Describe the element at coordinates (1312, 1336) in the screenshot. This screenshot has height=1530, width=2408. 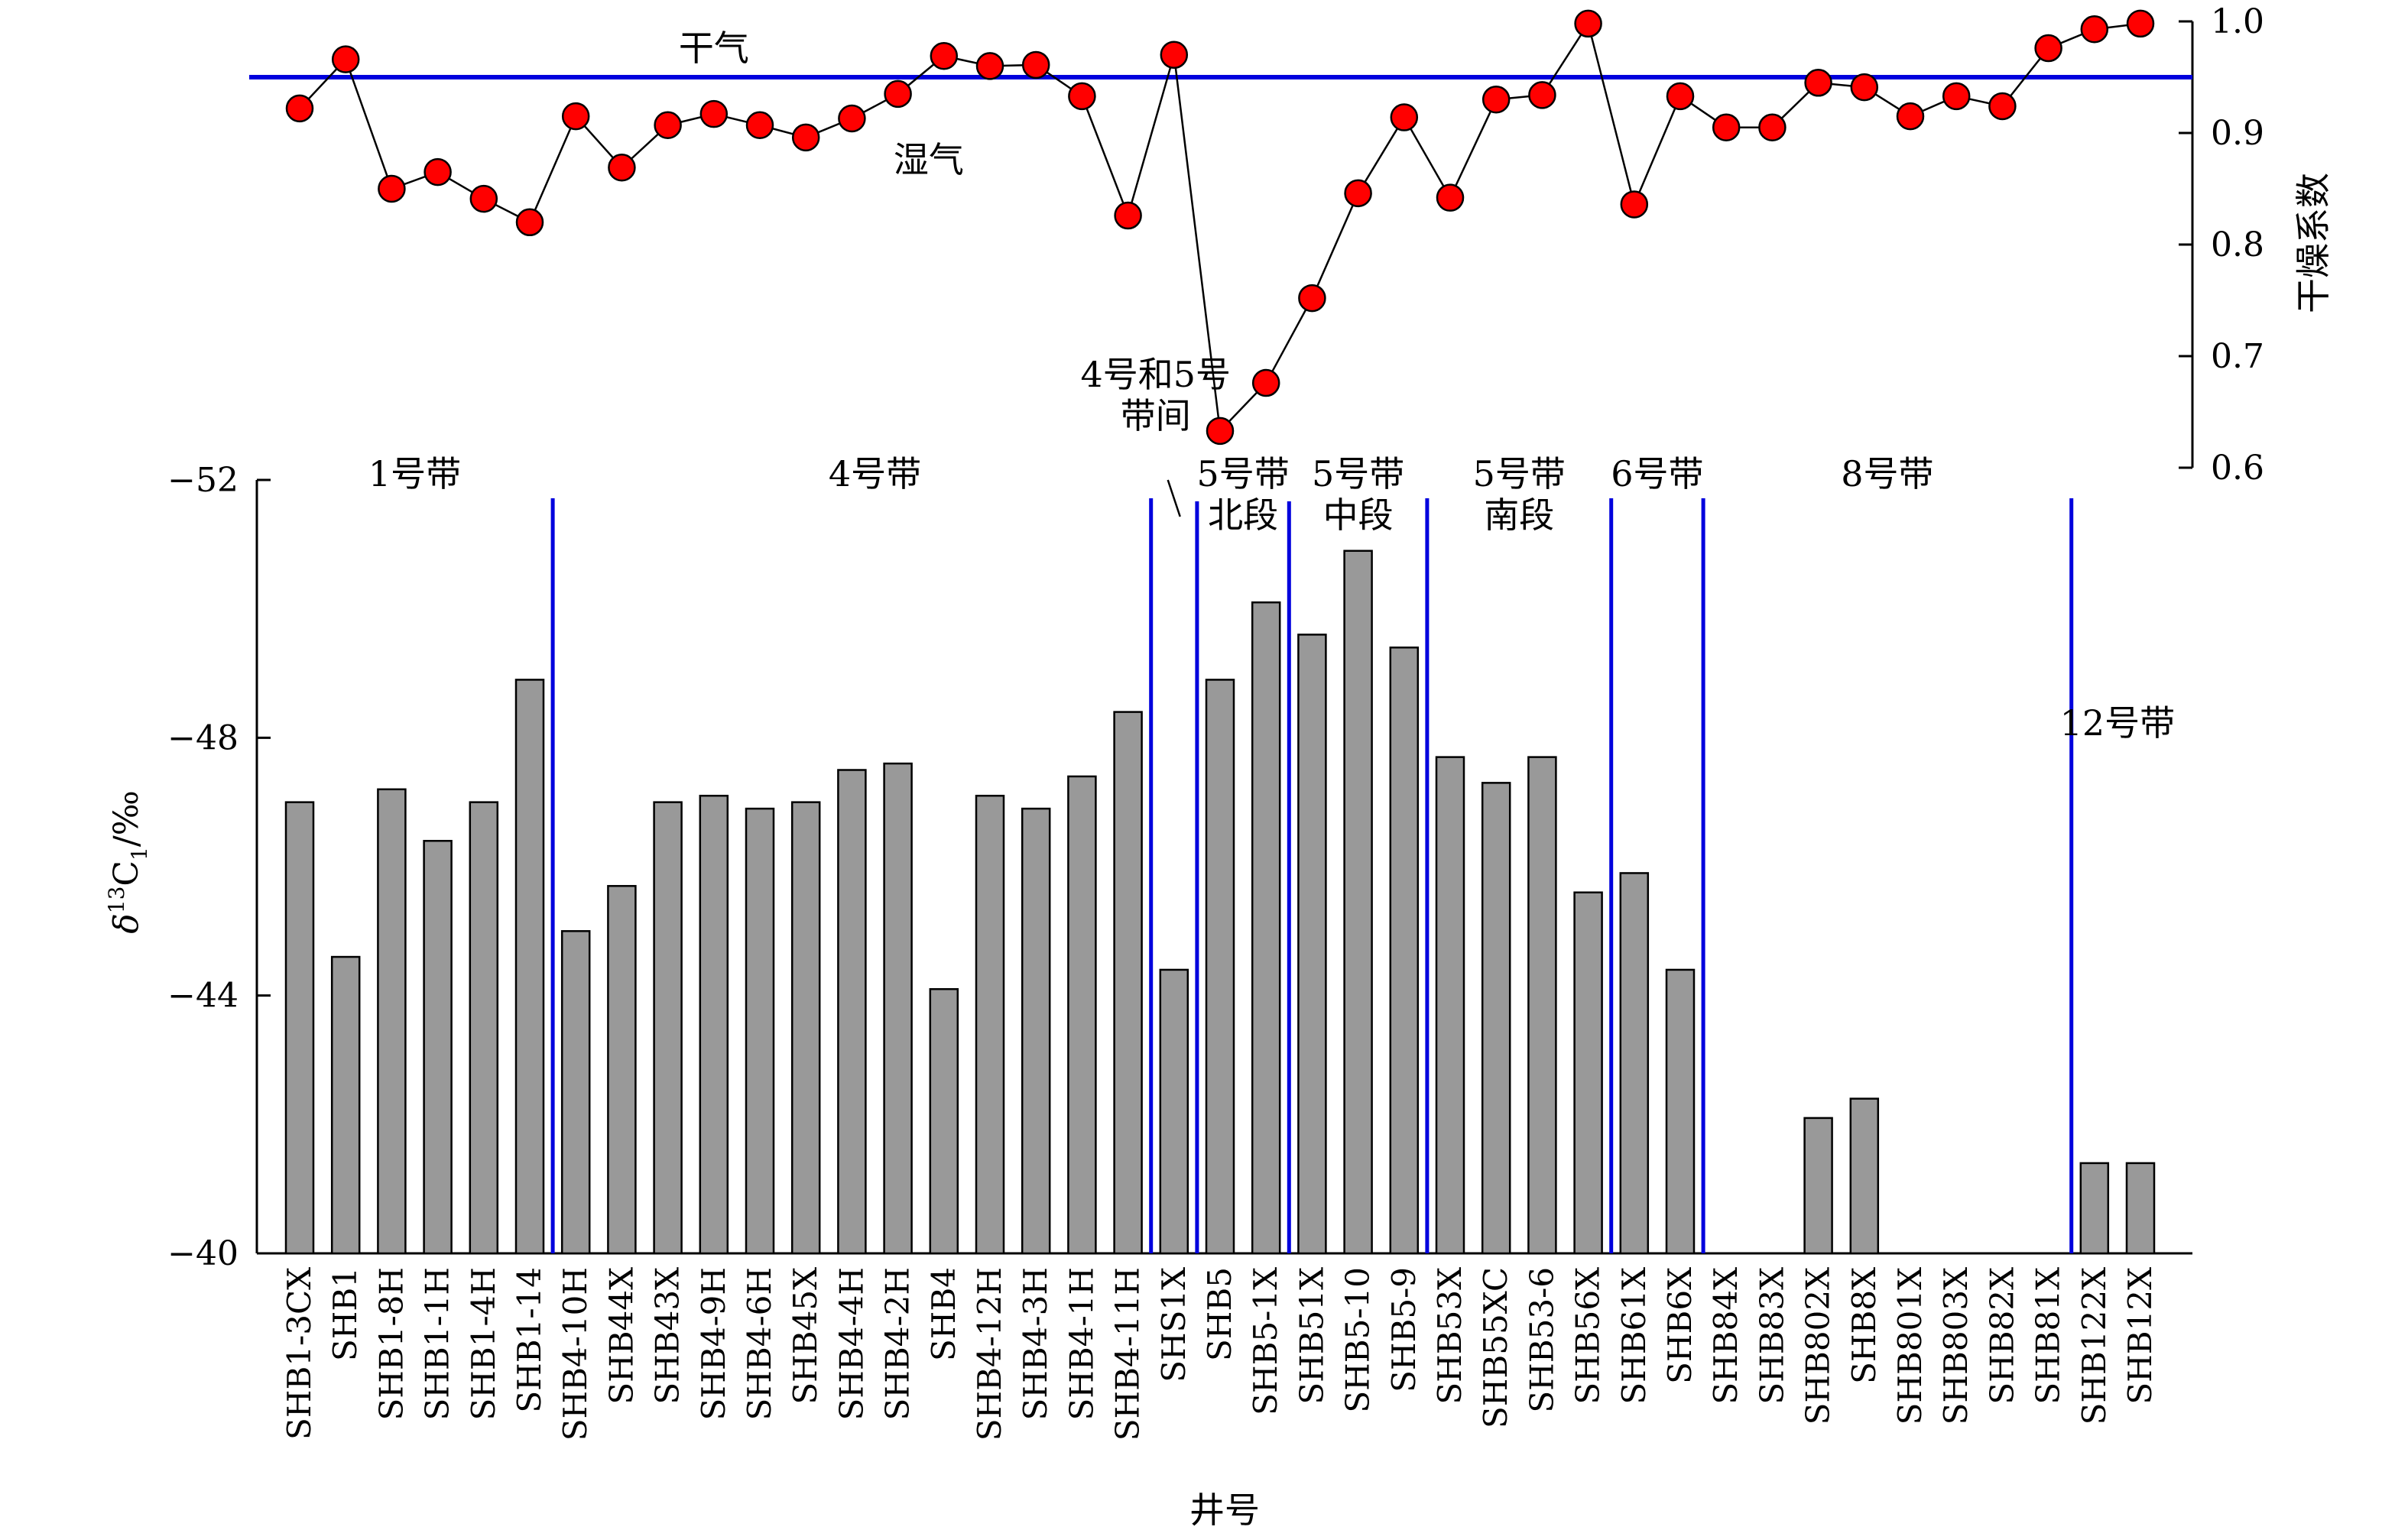
I see `x-tick-SHB51X: SHB51X` at that location.